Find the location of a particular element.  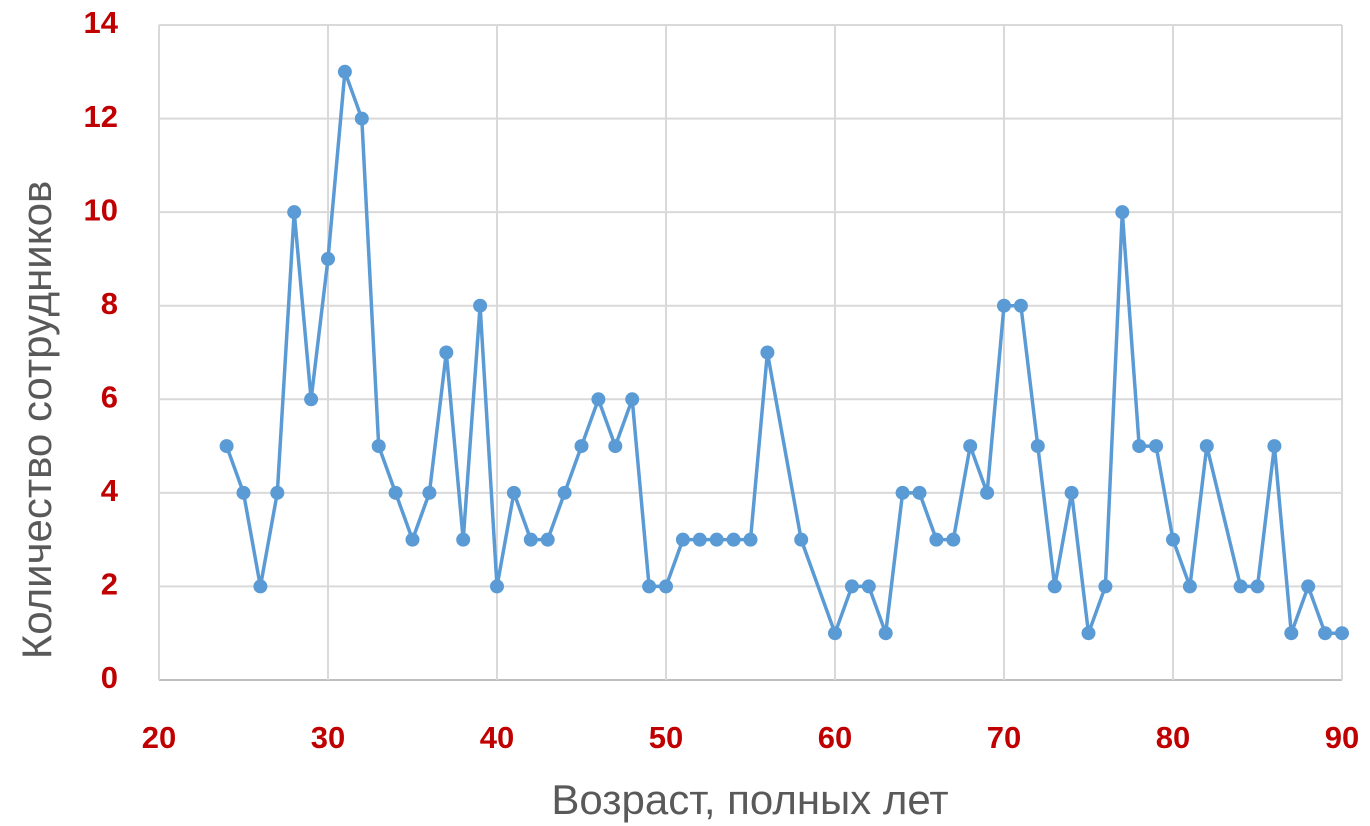

y-tick-label: 4 is located at coordinates (110, 490).